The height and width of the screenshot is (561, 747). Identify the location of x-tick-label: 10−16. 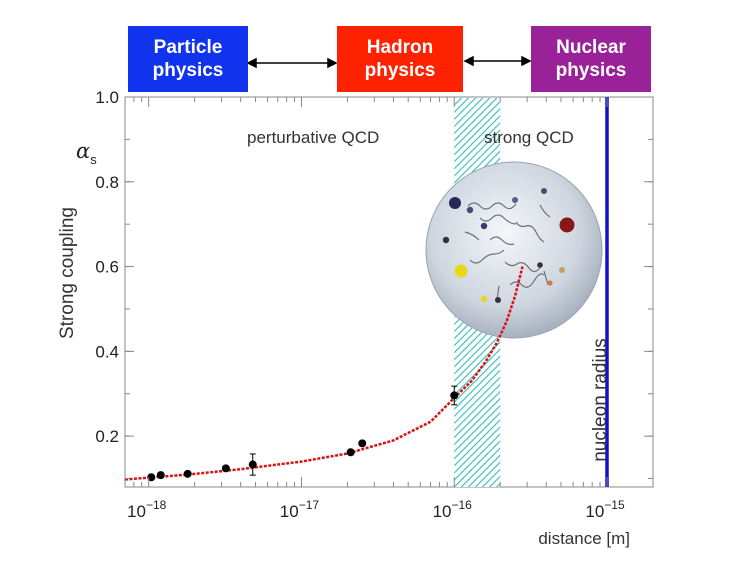
(453, 509).